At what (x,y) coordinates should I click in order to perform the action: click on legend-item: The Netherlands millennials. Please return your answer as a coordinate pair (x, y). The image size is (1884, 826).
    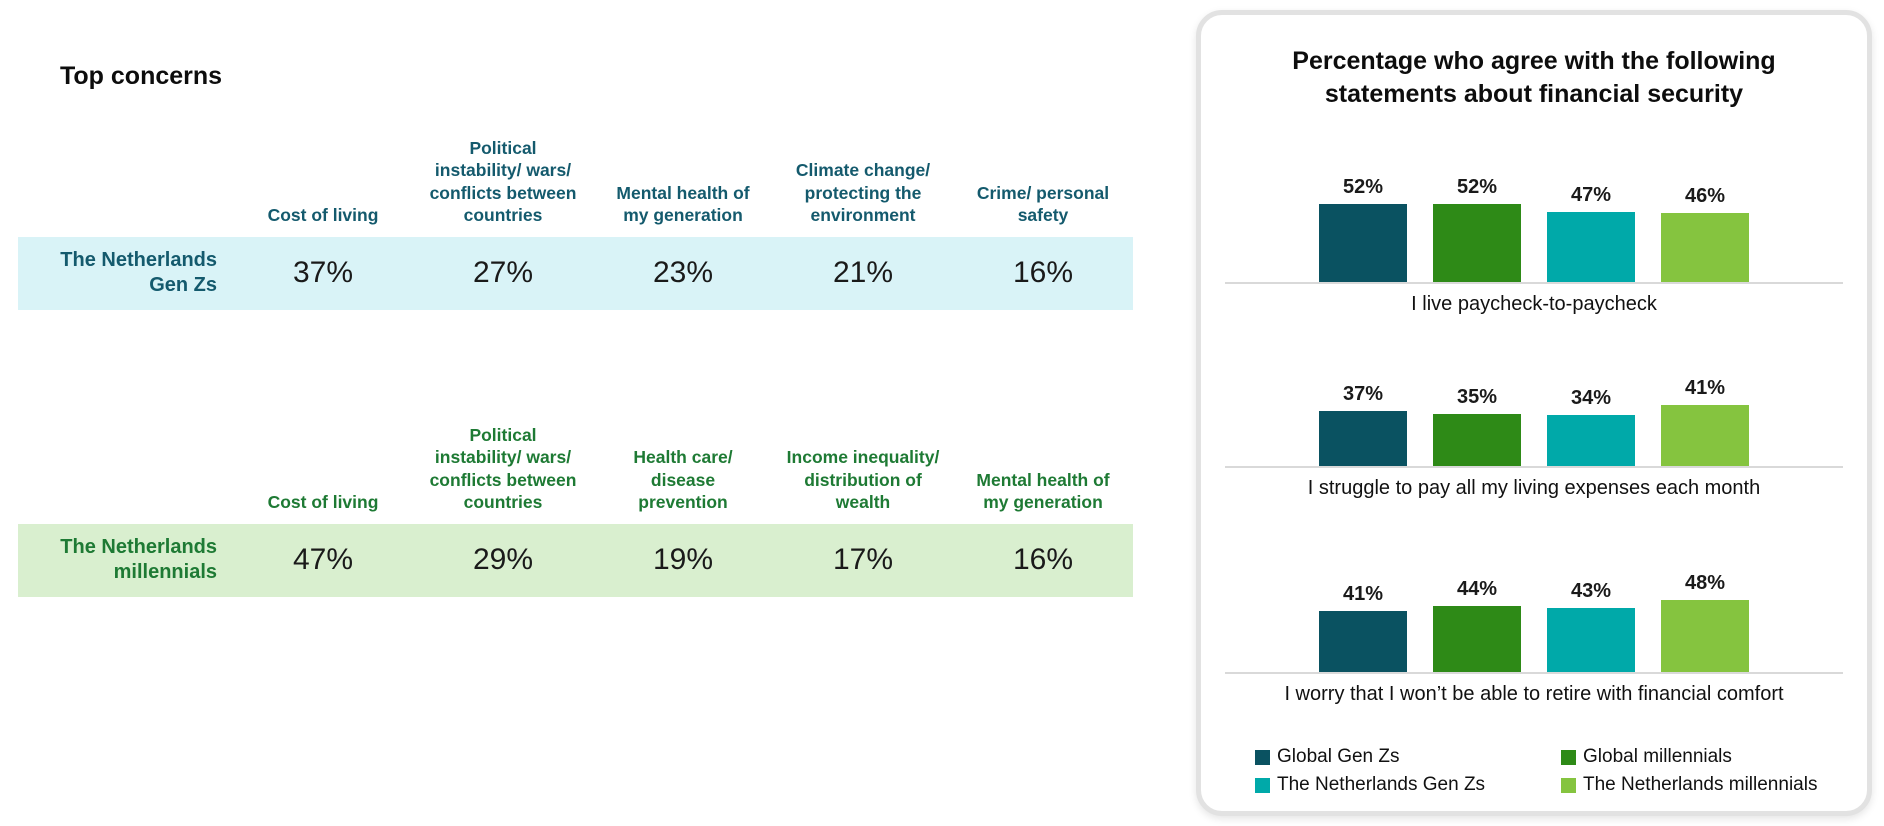
    Looking at the image, I should click on (1704, 785).